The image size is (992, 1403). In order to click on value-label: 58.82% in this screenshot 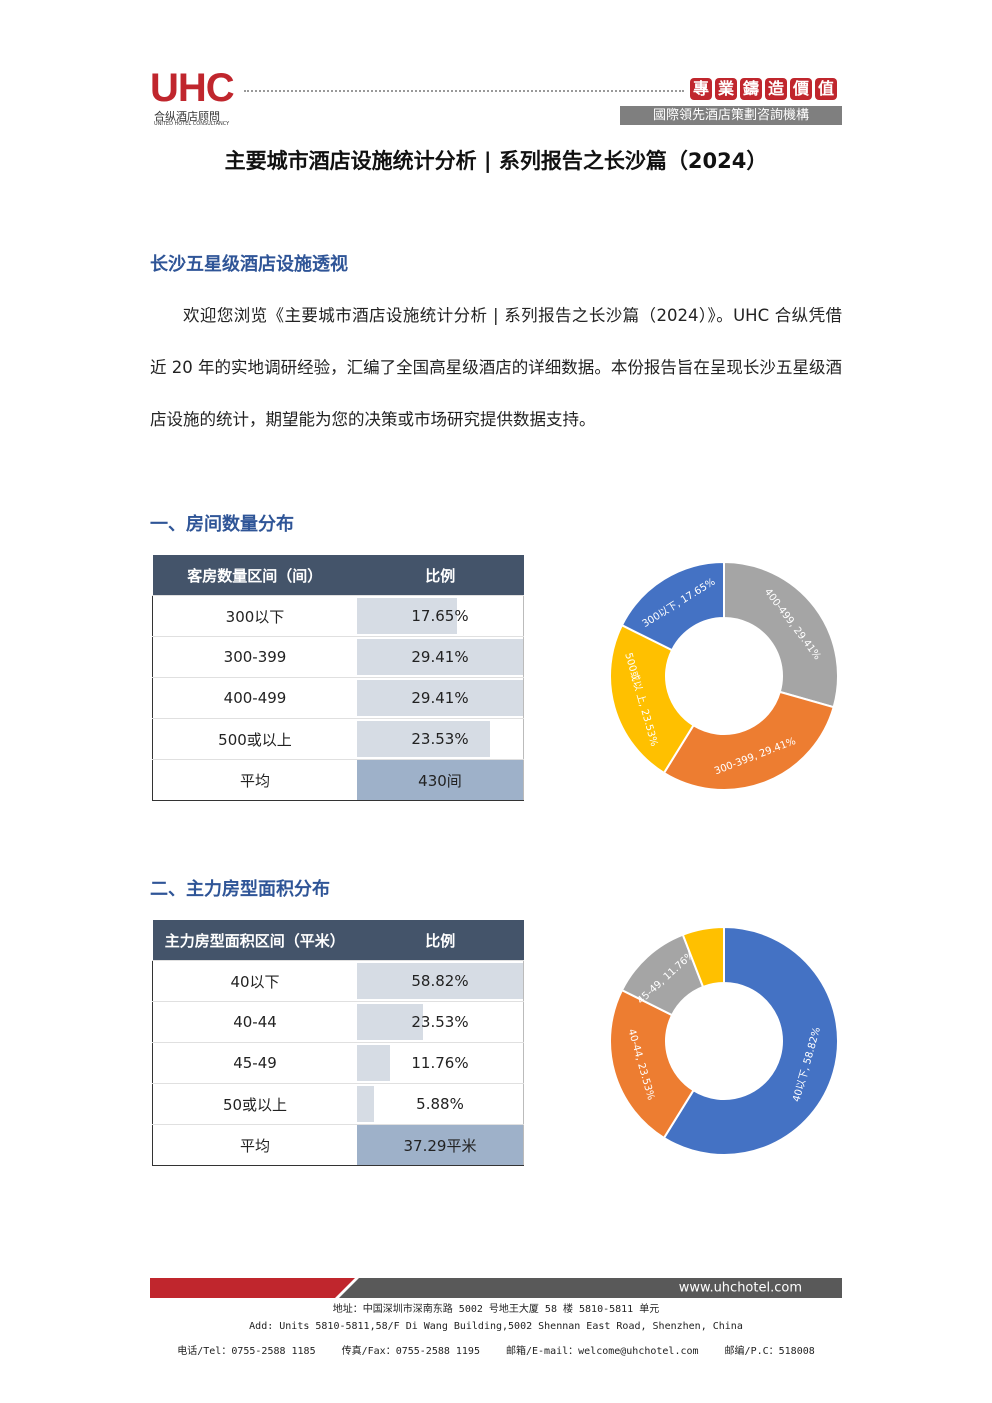, I will do `click(440, 981)`.